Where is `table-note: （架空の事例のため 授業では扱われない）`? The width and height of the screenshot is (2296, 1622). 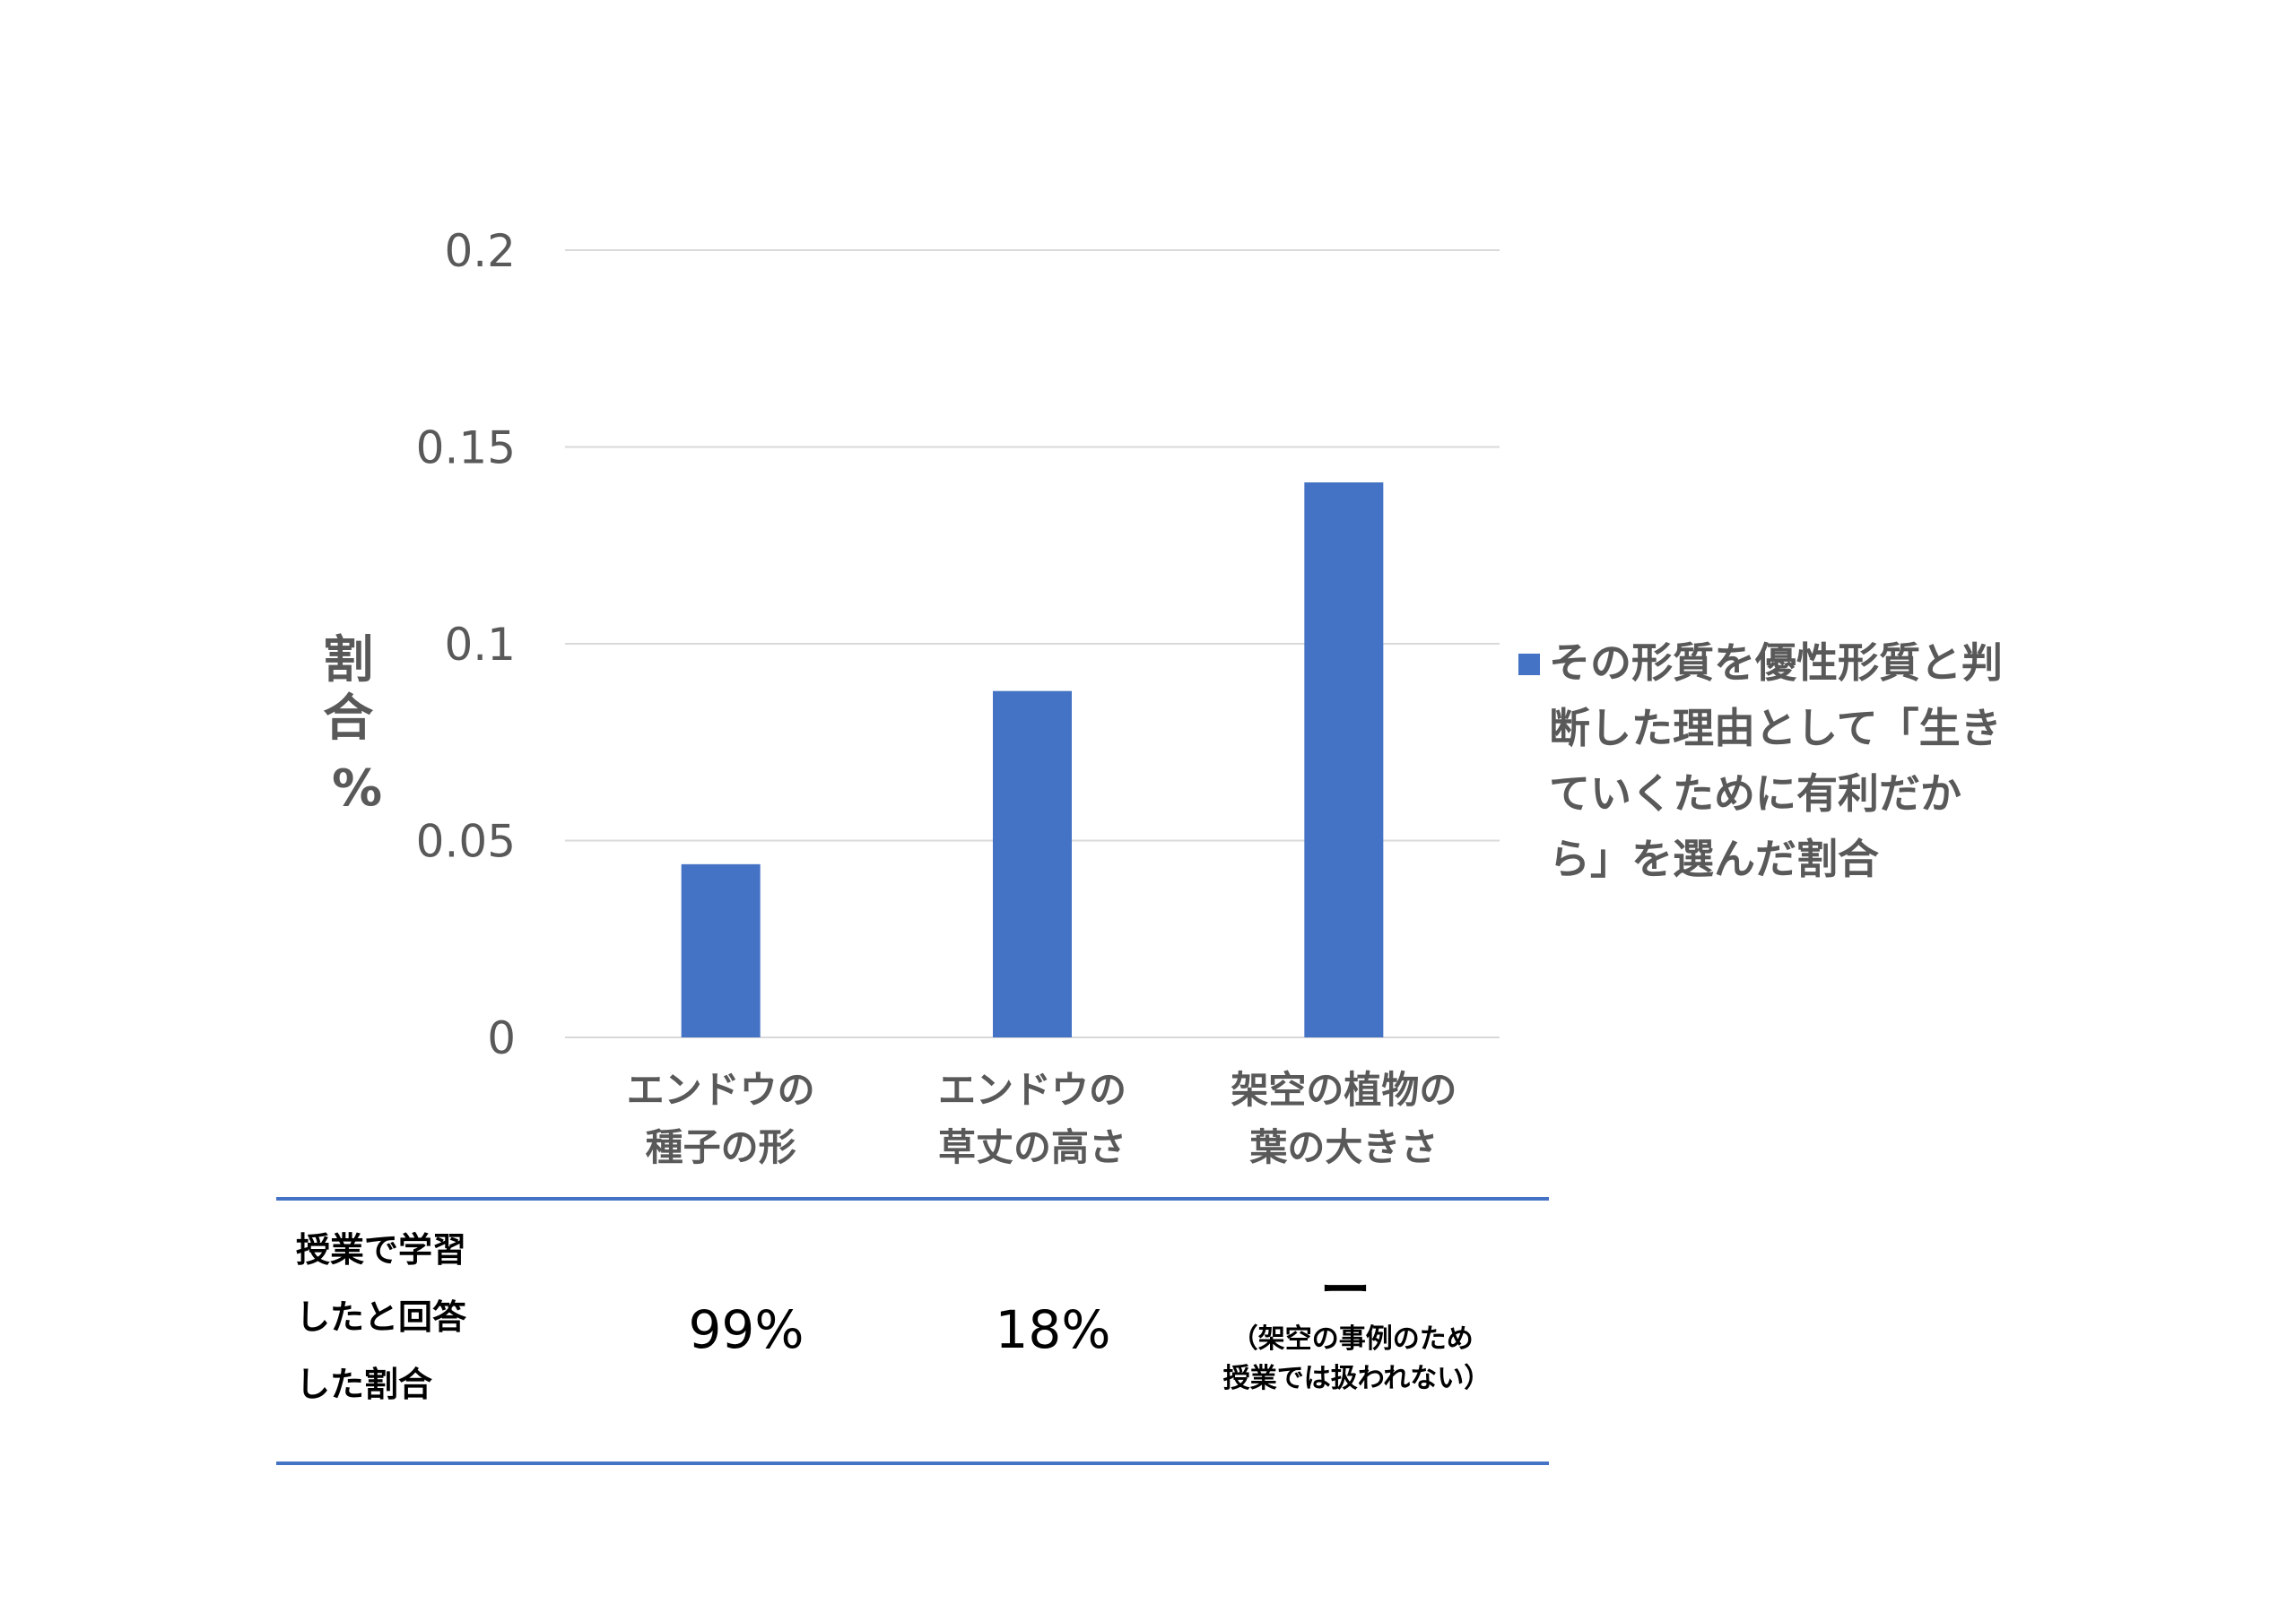 table-note: （架空の事例のため 授業では扱われない） is located at coordinates (1357, 1358).